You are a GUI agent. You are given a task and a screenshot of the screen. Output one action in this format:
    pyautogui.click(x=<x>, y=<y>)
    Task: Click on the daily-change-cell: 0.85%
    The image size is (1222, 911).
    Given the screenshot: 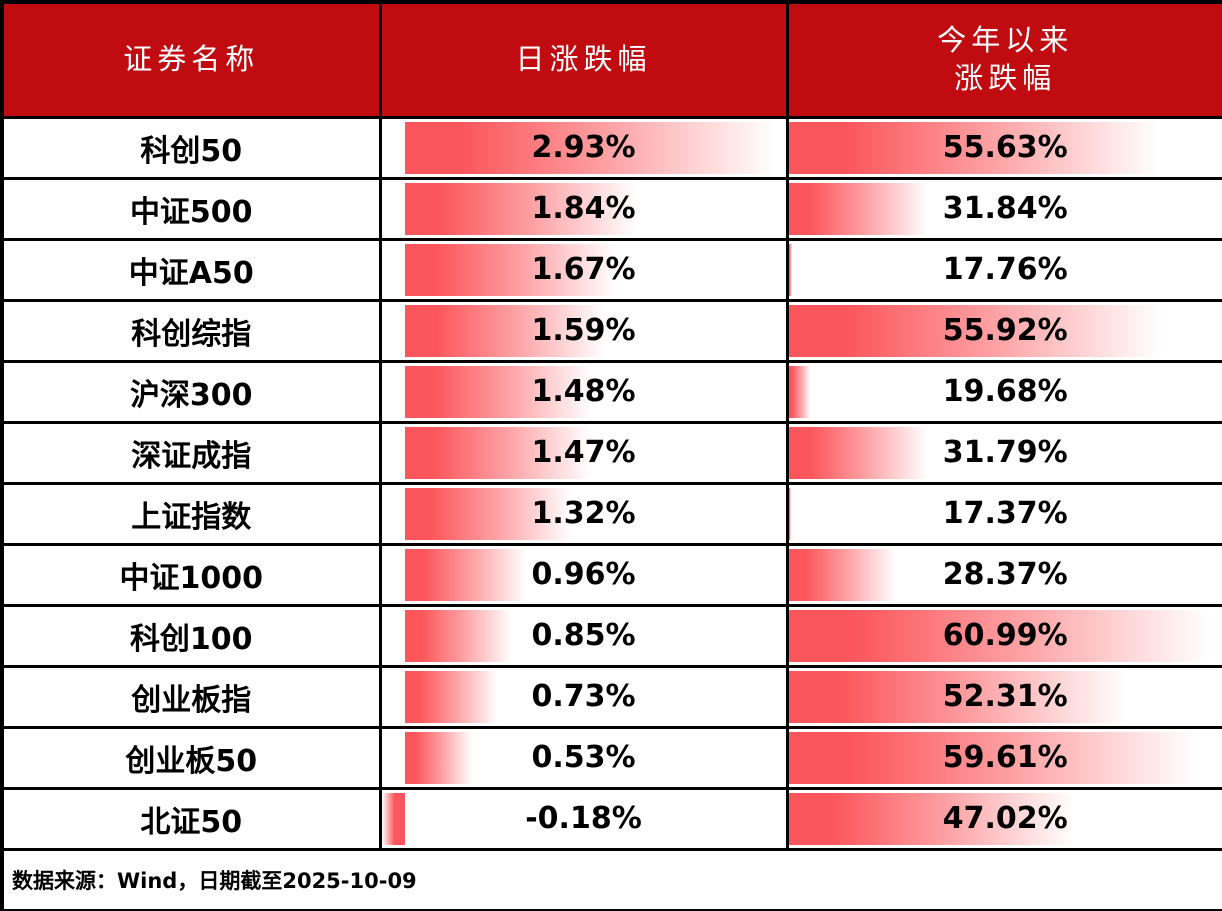 What is the action you would take?
    pyautogui.click(x=583, y=635)
    